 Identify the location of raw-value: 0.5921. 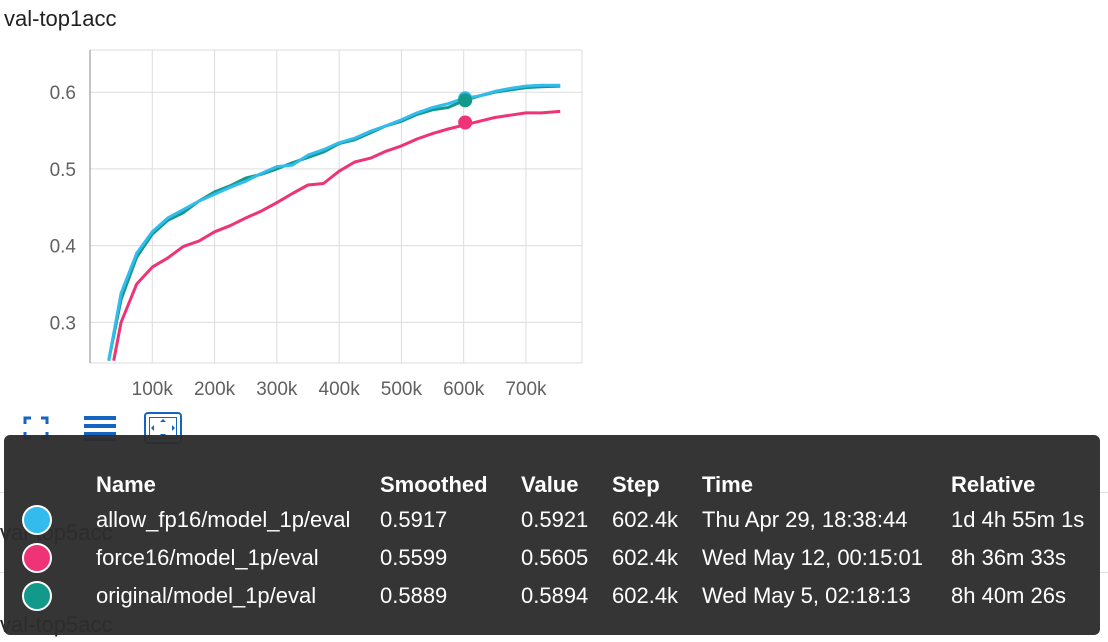
(555, 519).